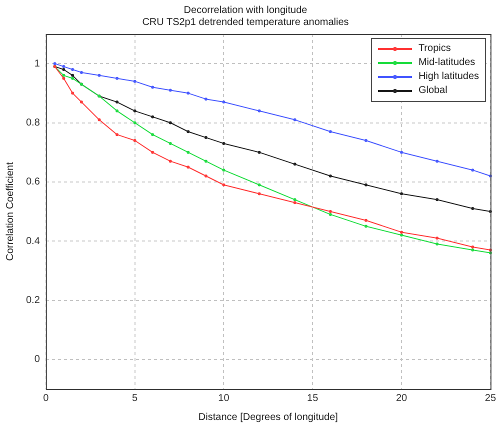 The height and width of the screenshot is (427, 499). Describe the element at coordinates (313, 398) in the screenshot. I see `x-tick-label: 15` at that location.